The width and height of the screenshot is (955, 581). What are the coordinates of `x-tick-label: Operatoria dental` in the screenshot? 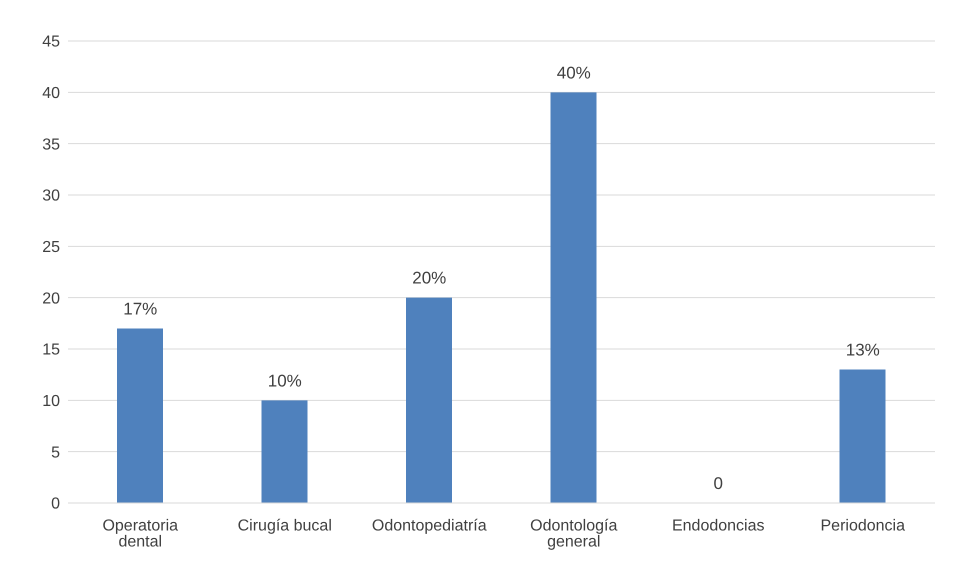 It's located at (140, 533).